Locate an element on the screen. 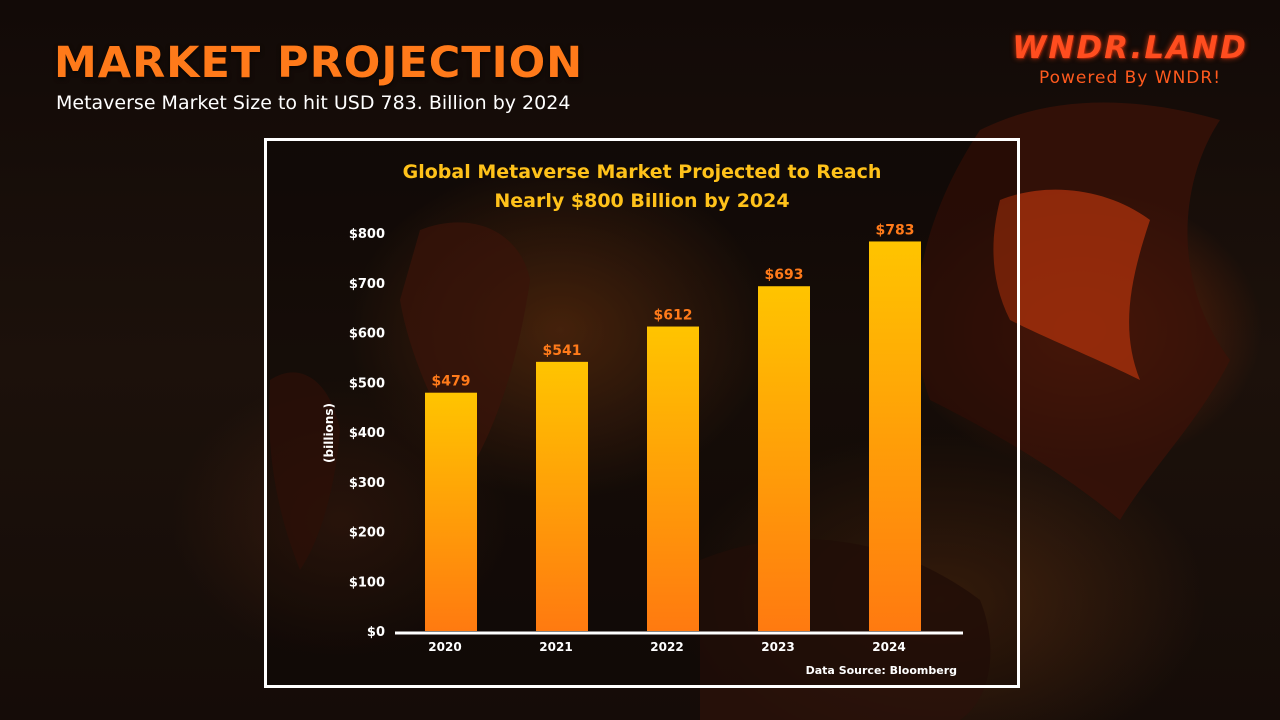  bar-data-label: $479 is located at coordinates (451, 382).